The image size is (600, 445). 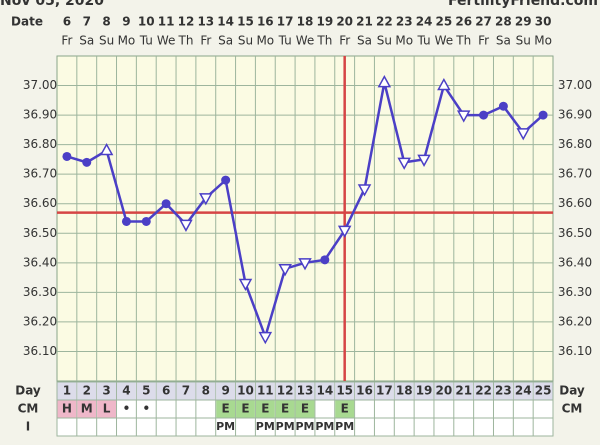 What do you see at coordinates (575, 292) in the screenshot?
I see `y-tick-label: 36.30` at bounding box center [575, 292].